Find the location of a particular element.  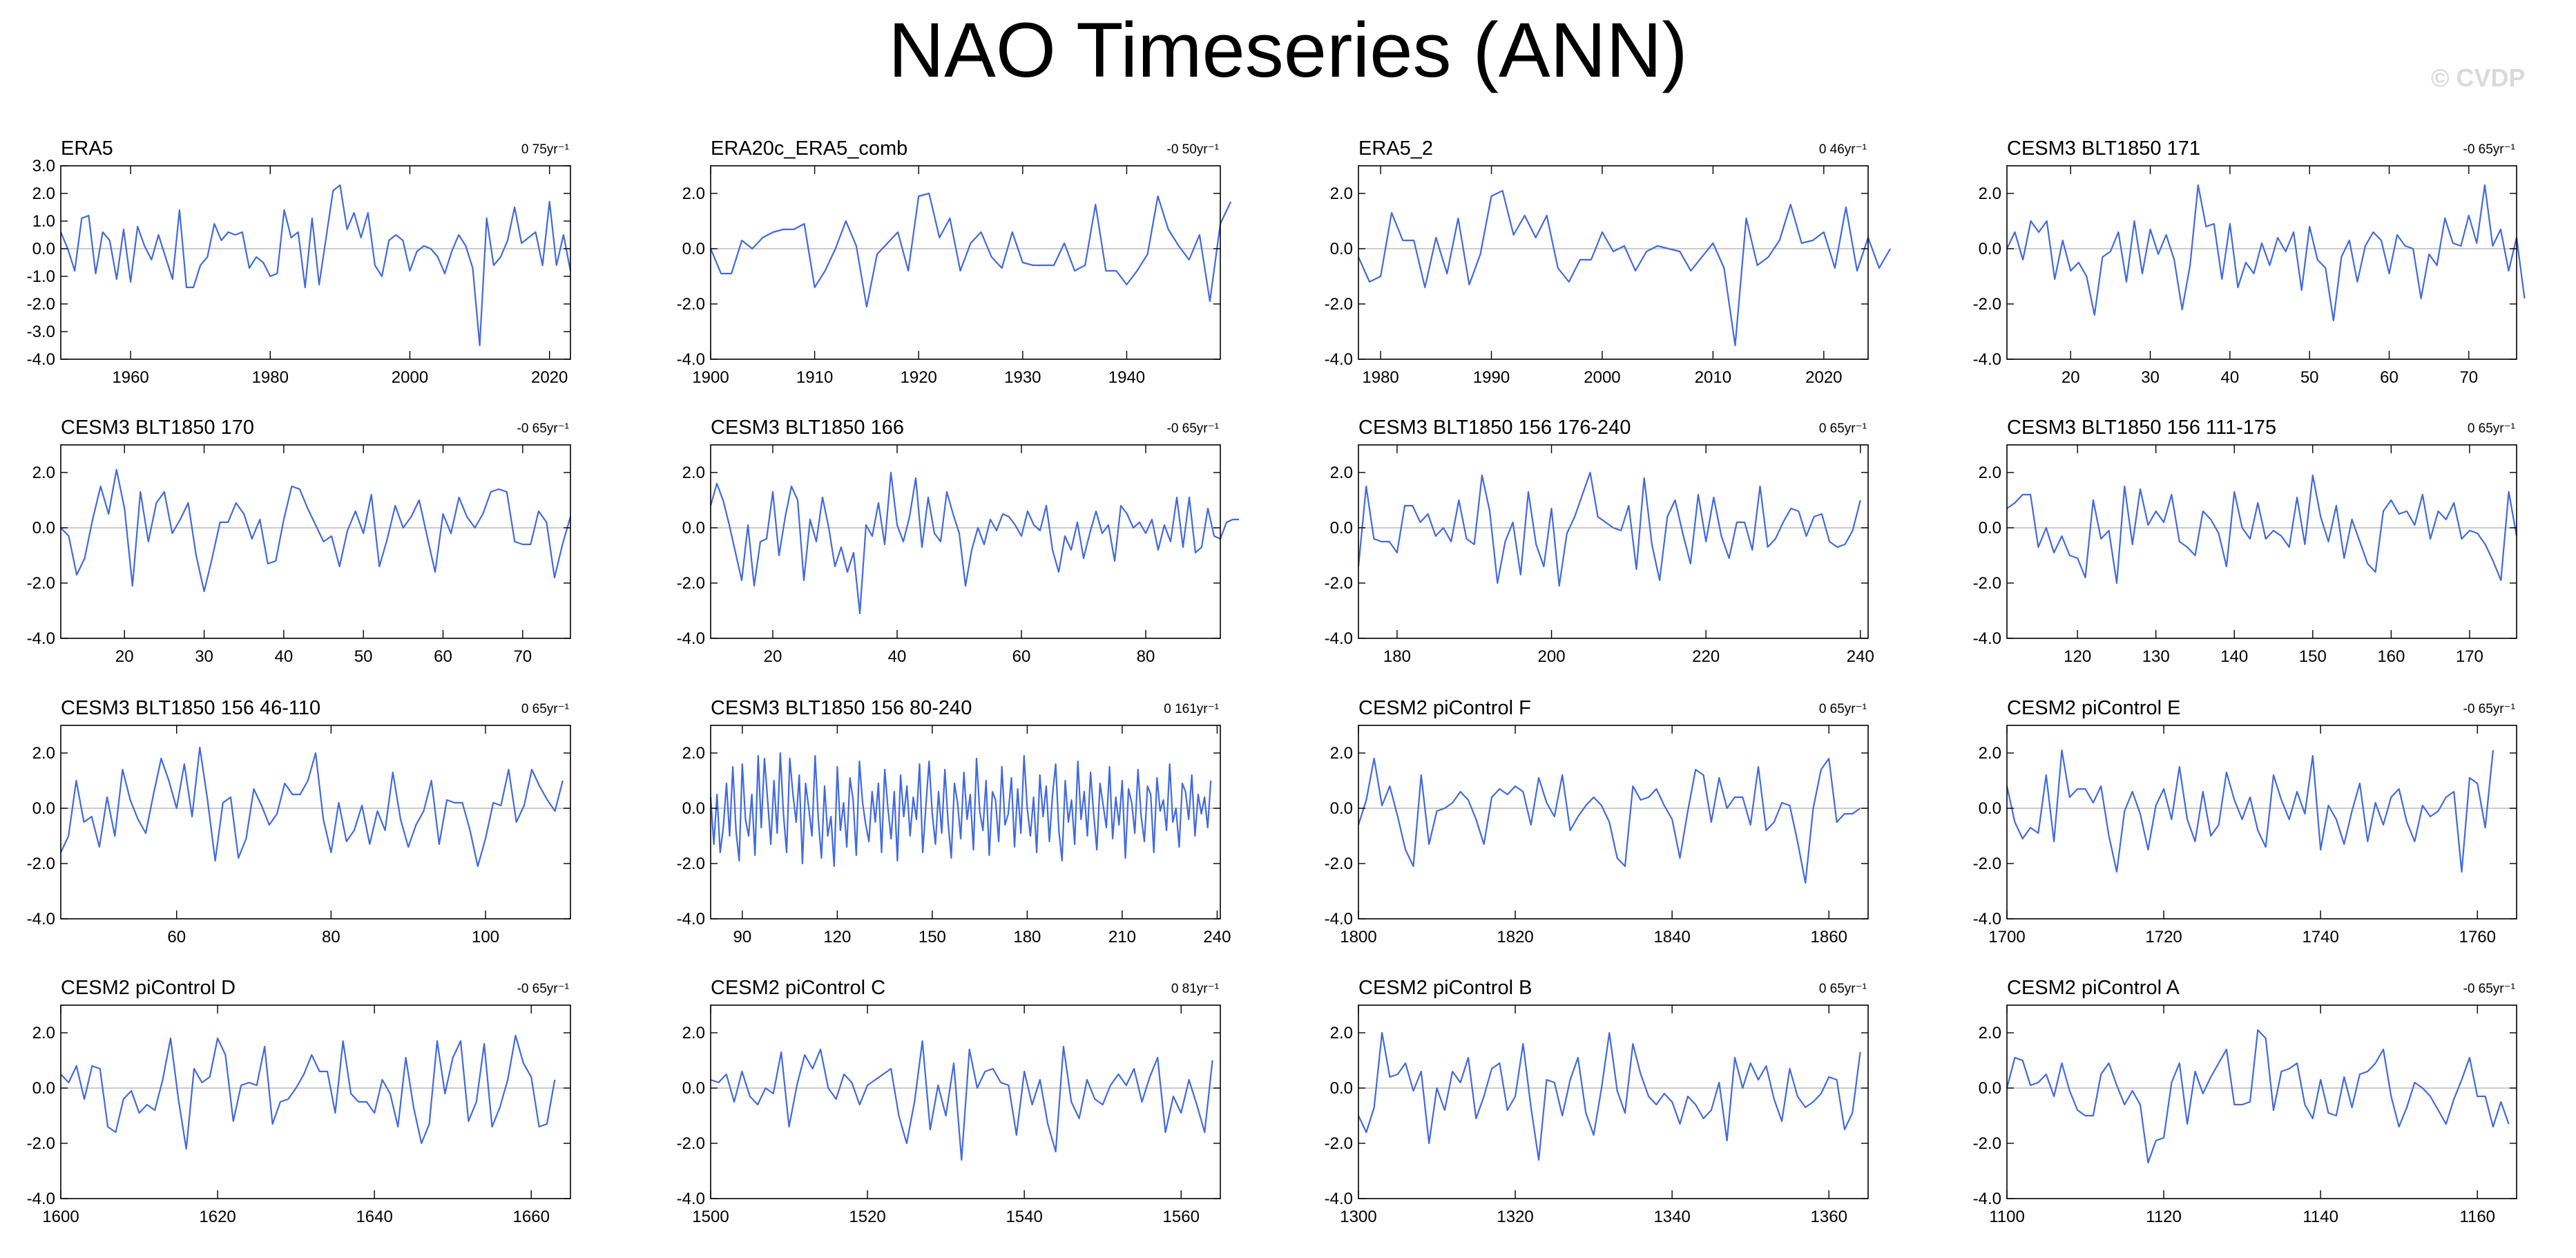

xtick-label: 1520 is located at coordinates (867, 1217).